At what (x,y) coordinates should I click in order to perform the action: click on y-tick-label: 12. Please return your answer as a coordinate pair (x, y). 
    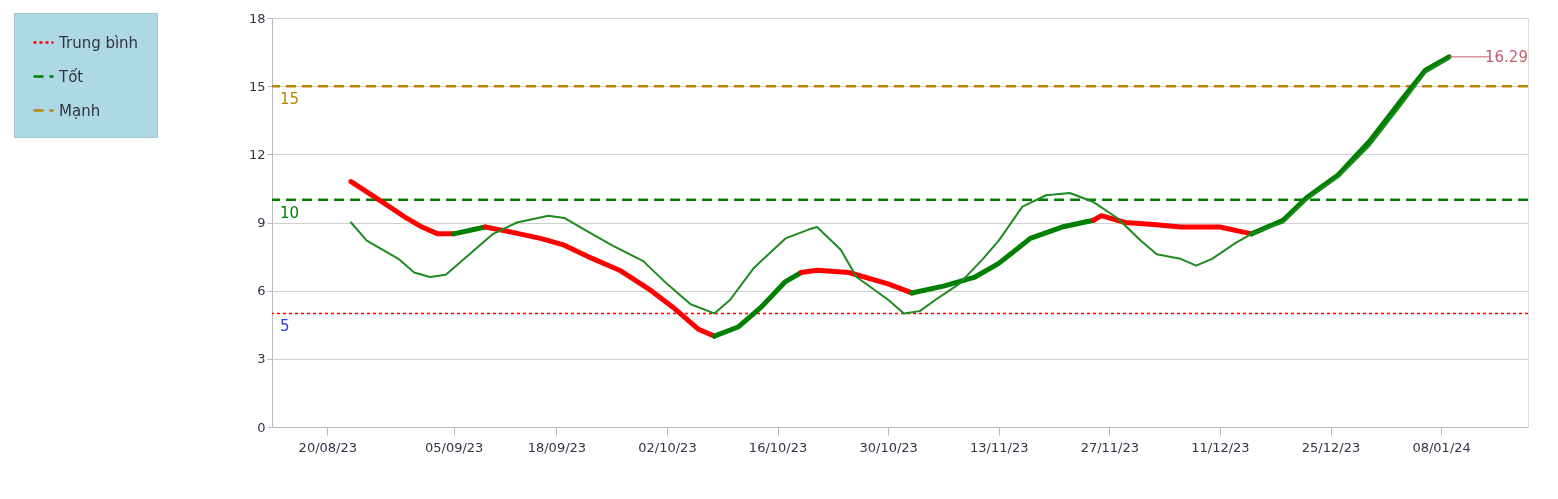
    Looking at the image, I should click on (257, 154).